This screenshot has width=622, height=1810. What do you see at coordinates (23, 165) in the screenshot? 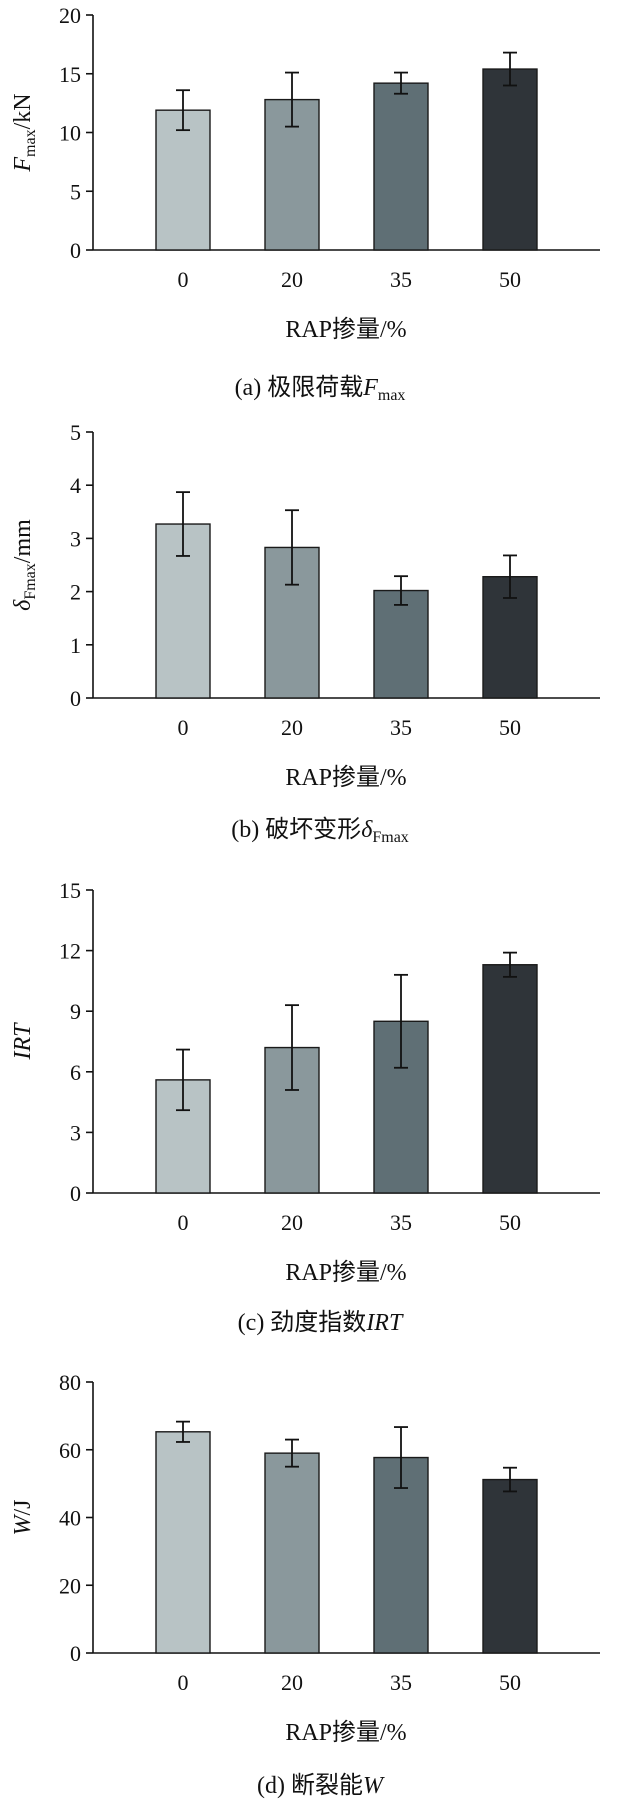
I see `y-axis-title-symbol: F` at bounding box center [23, 165].